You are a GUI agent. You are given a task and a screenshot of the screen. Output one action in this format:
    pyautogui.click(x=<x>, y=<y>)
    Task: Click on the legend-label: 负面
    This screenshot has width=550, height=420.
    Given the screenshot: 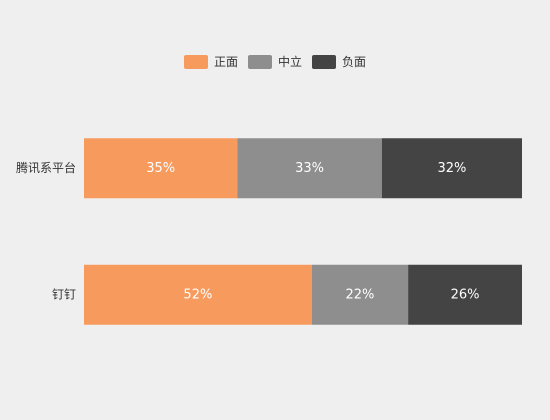 What is the action you would take?
    pyautogui.click(x=354, y=62)
    